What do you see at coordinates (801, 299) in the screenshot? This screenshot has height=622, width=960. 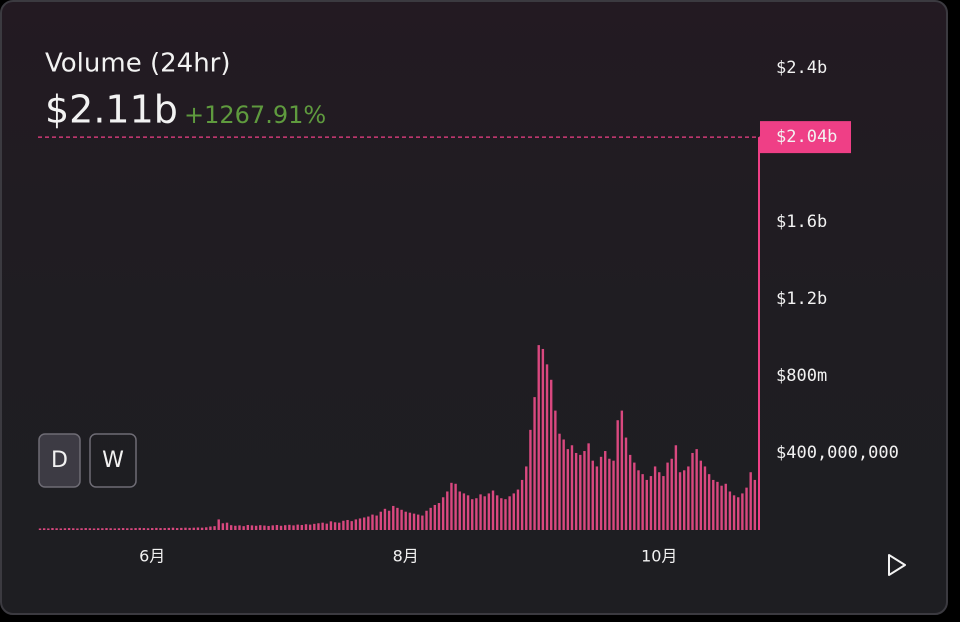 I see `y-tick-label: $1.2b` at bounding box center [801, 299].